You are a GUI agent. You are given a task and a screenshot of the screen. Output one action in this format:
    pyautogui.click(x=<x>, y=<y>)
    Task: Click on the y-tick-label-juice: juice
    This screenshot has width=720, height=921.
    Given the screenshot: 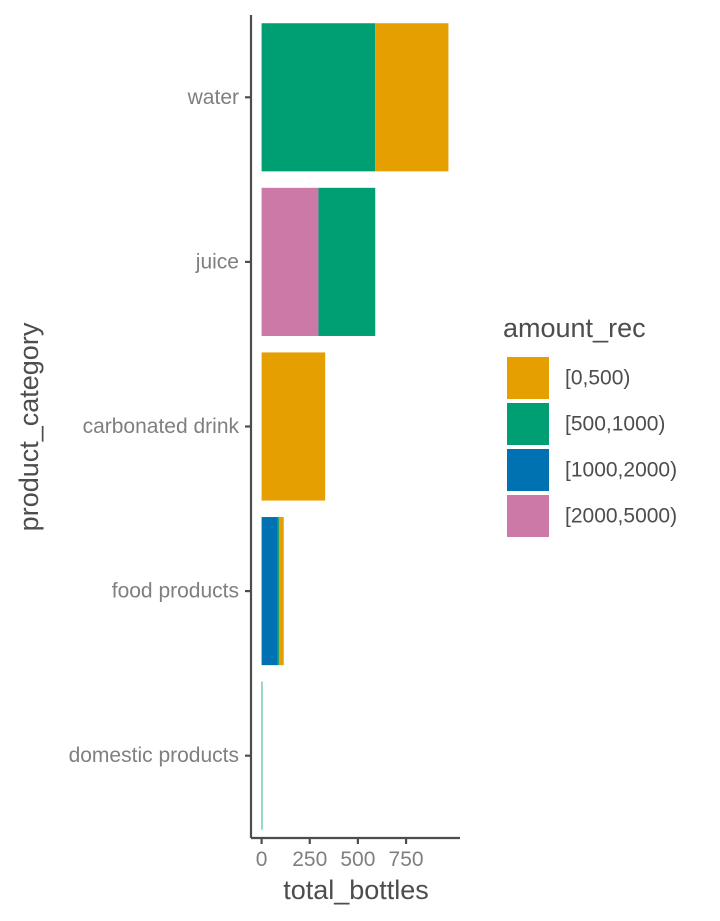 What is the action you would take?
    pyautogui.click(x=217, y=261)
    